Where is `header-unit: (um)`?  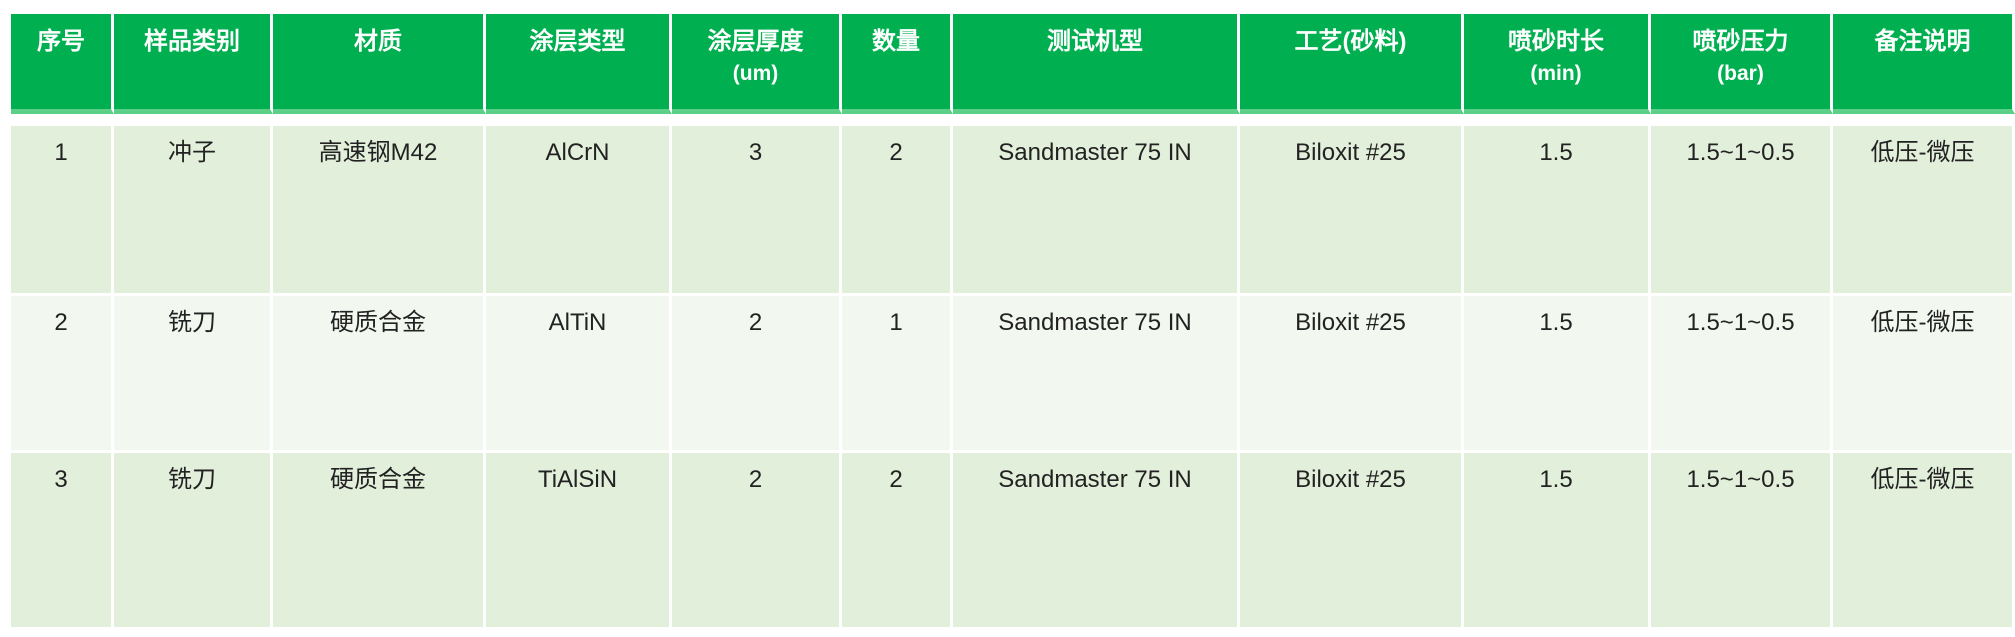
header-unit: (um) is located at coordinates (755, 73).